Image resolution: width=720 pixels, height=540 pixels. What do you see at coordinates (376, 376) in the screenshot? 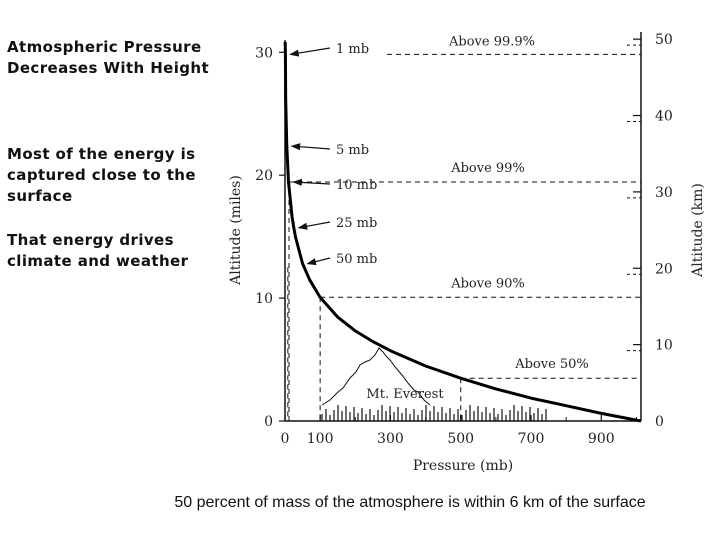
I see `everest-outline` at bounding box center [376, 376].